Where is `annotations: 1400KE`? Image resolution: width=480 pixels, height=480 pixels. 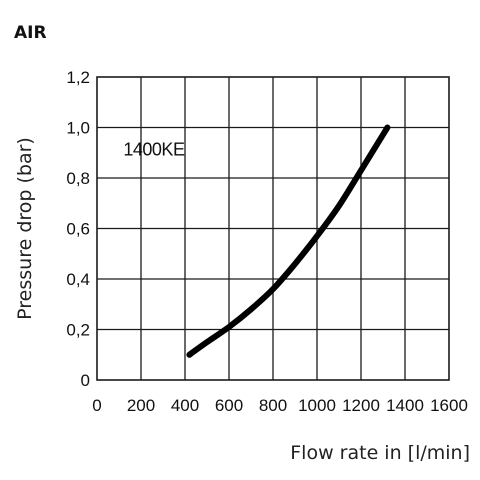 annotations: 1400KE is located at coordinates (154, 149).